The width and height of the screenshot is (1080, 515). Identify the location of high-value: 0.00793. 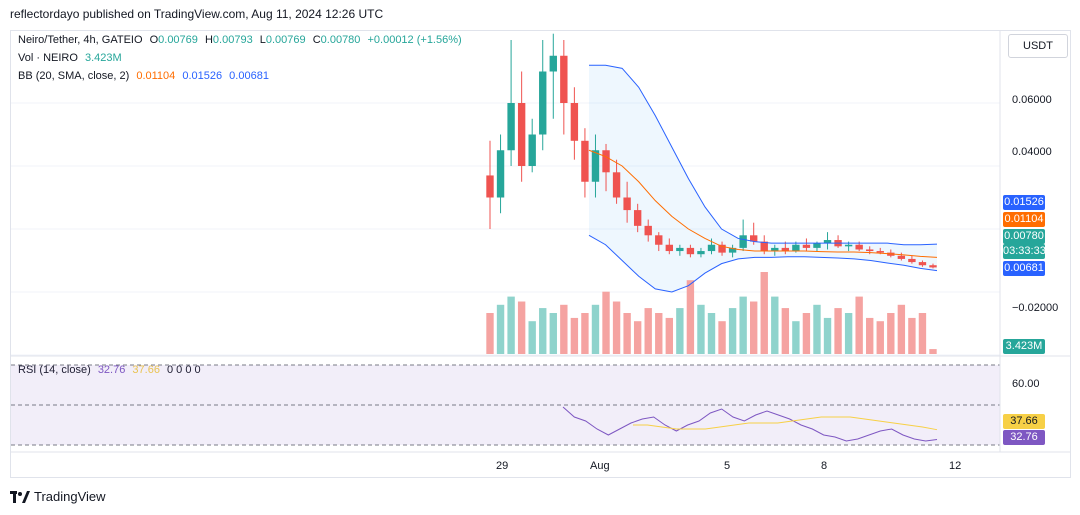
(232, 40).